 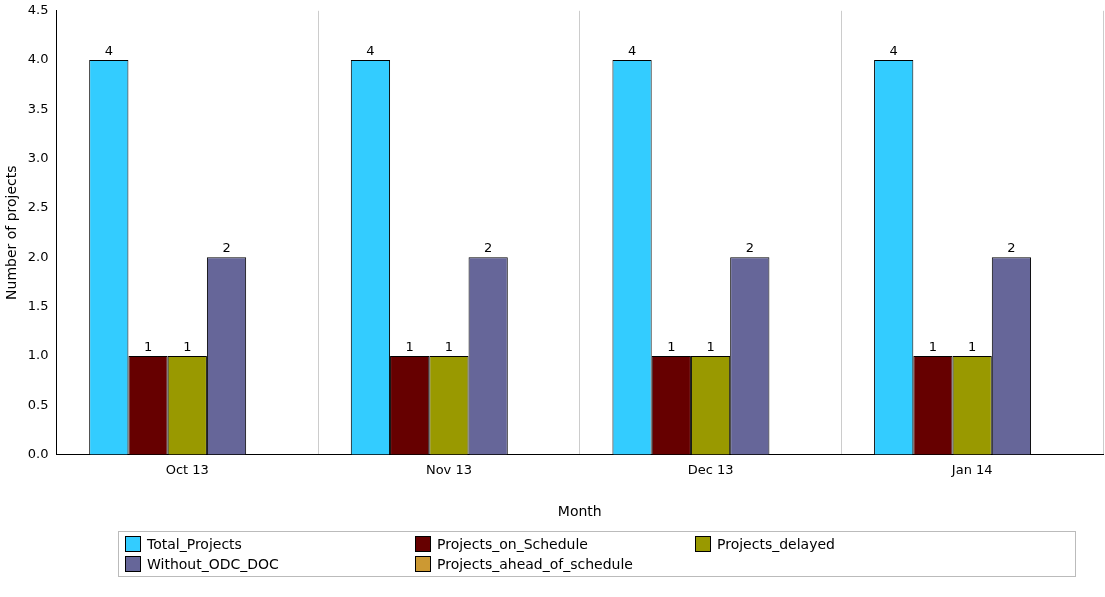 I want to click on legend-label: Without_ODC_DOC, so click(x=213, y=564).